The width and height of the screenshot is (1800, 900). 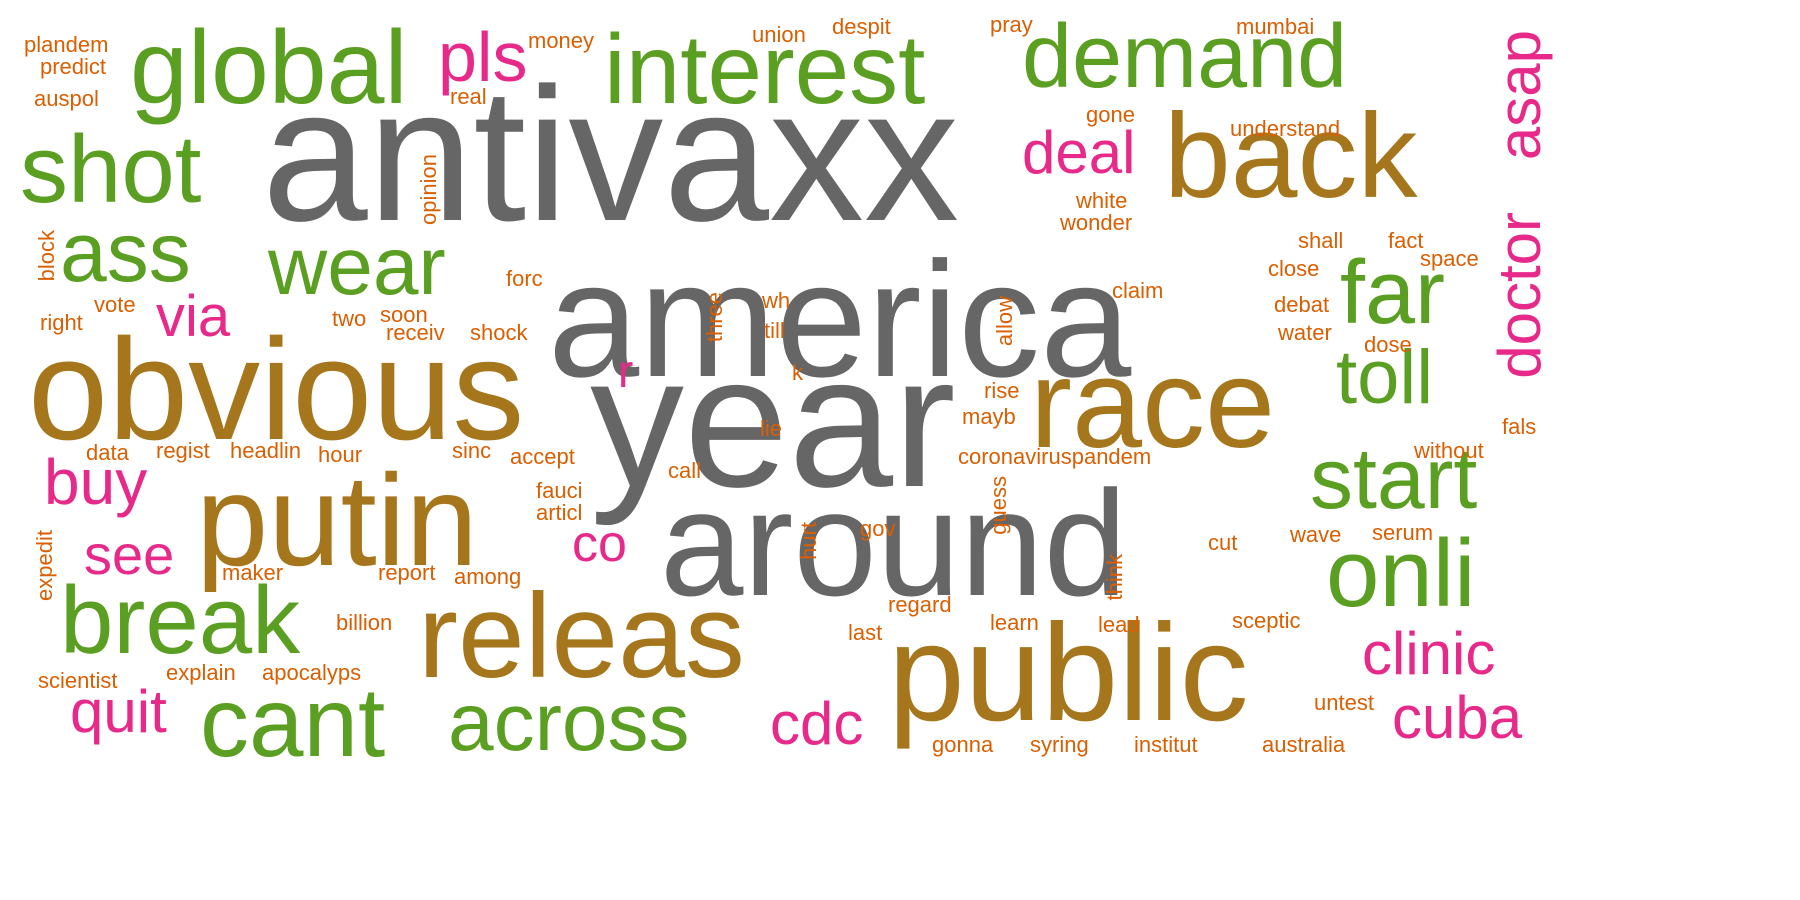 What do you see at coordinates (894, 543) in the screenshot?
I see `word-around: around` at bounding box center [894, 543].